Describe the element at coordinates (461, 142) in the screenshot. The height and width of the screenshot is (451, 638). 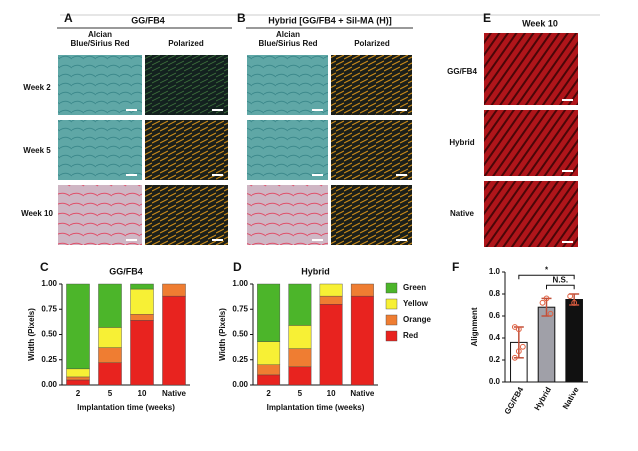
I see `row-label: Hybrid` at that location.